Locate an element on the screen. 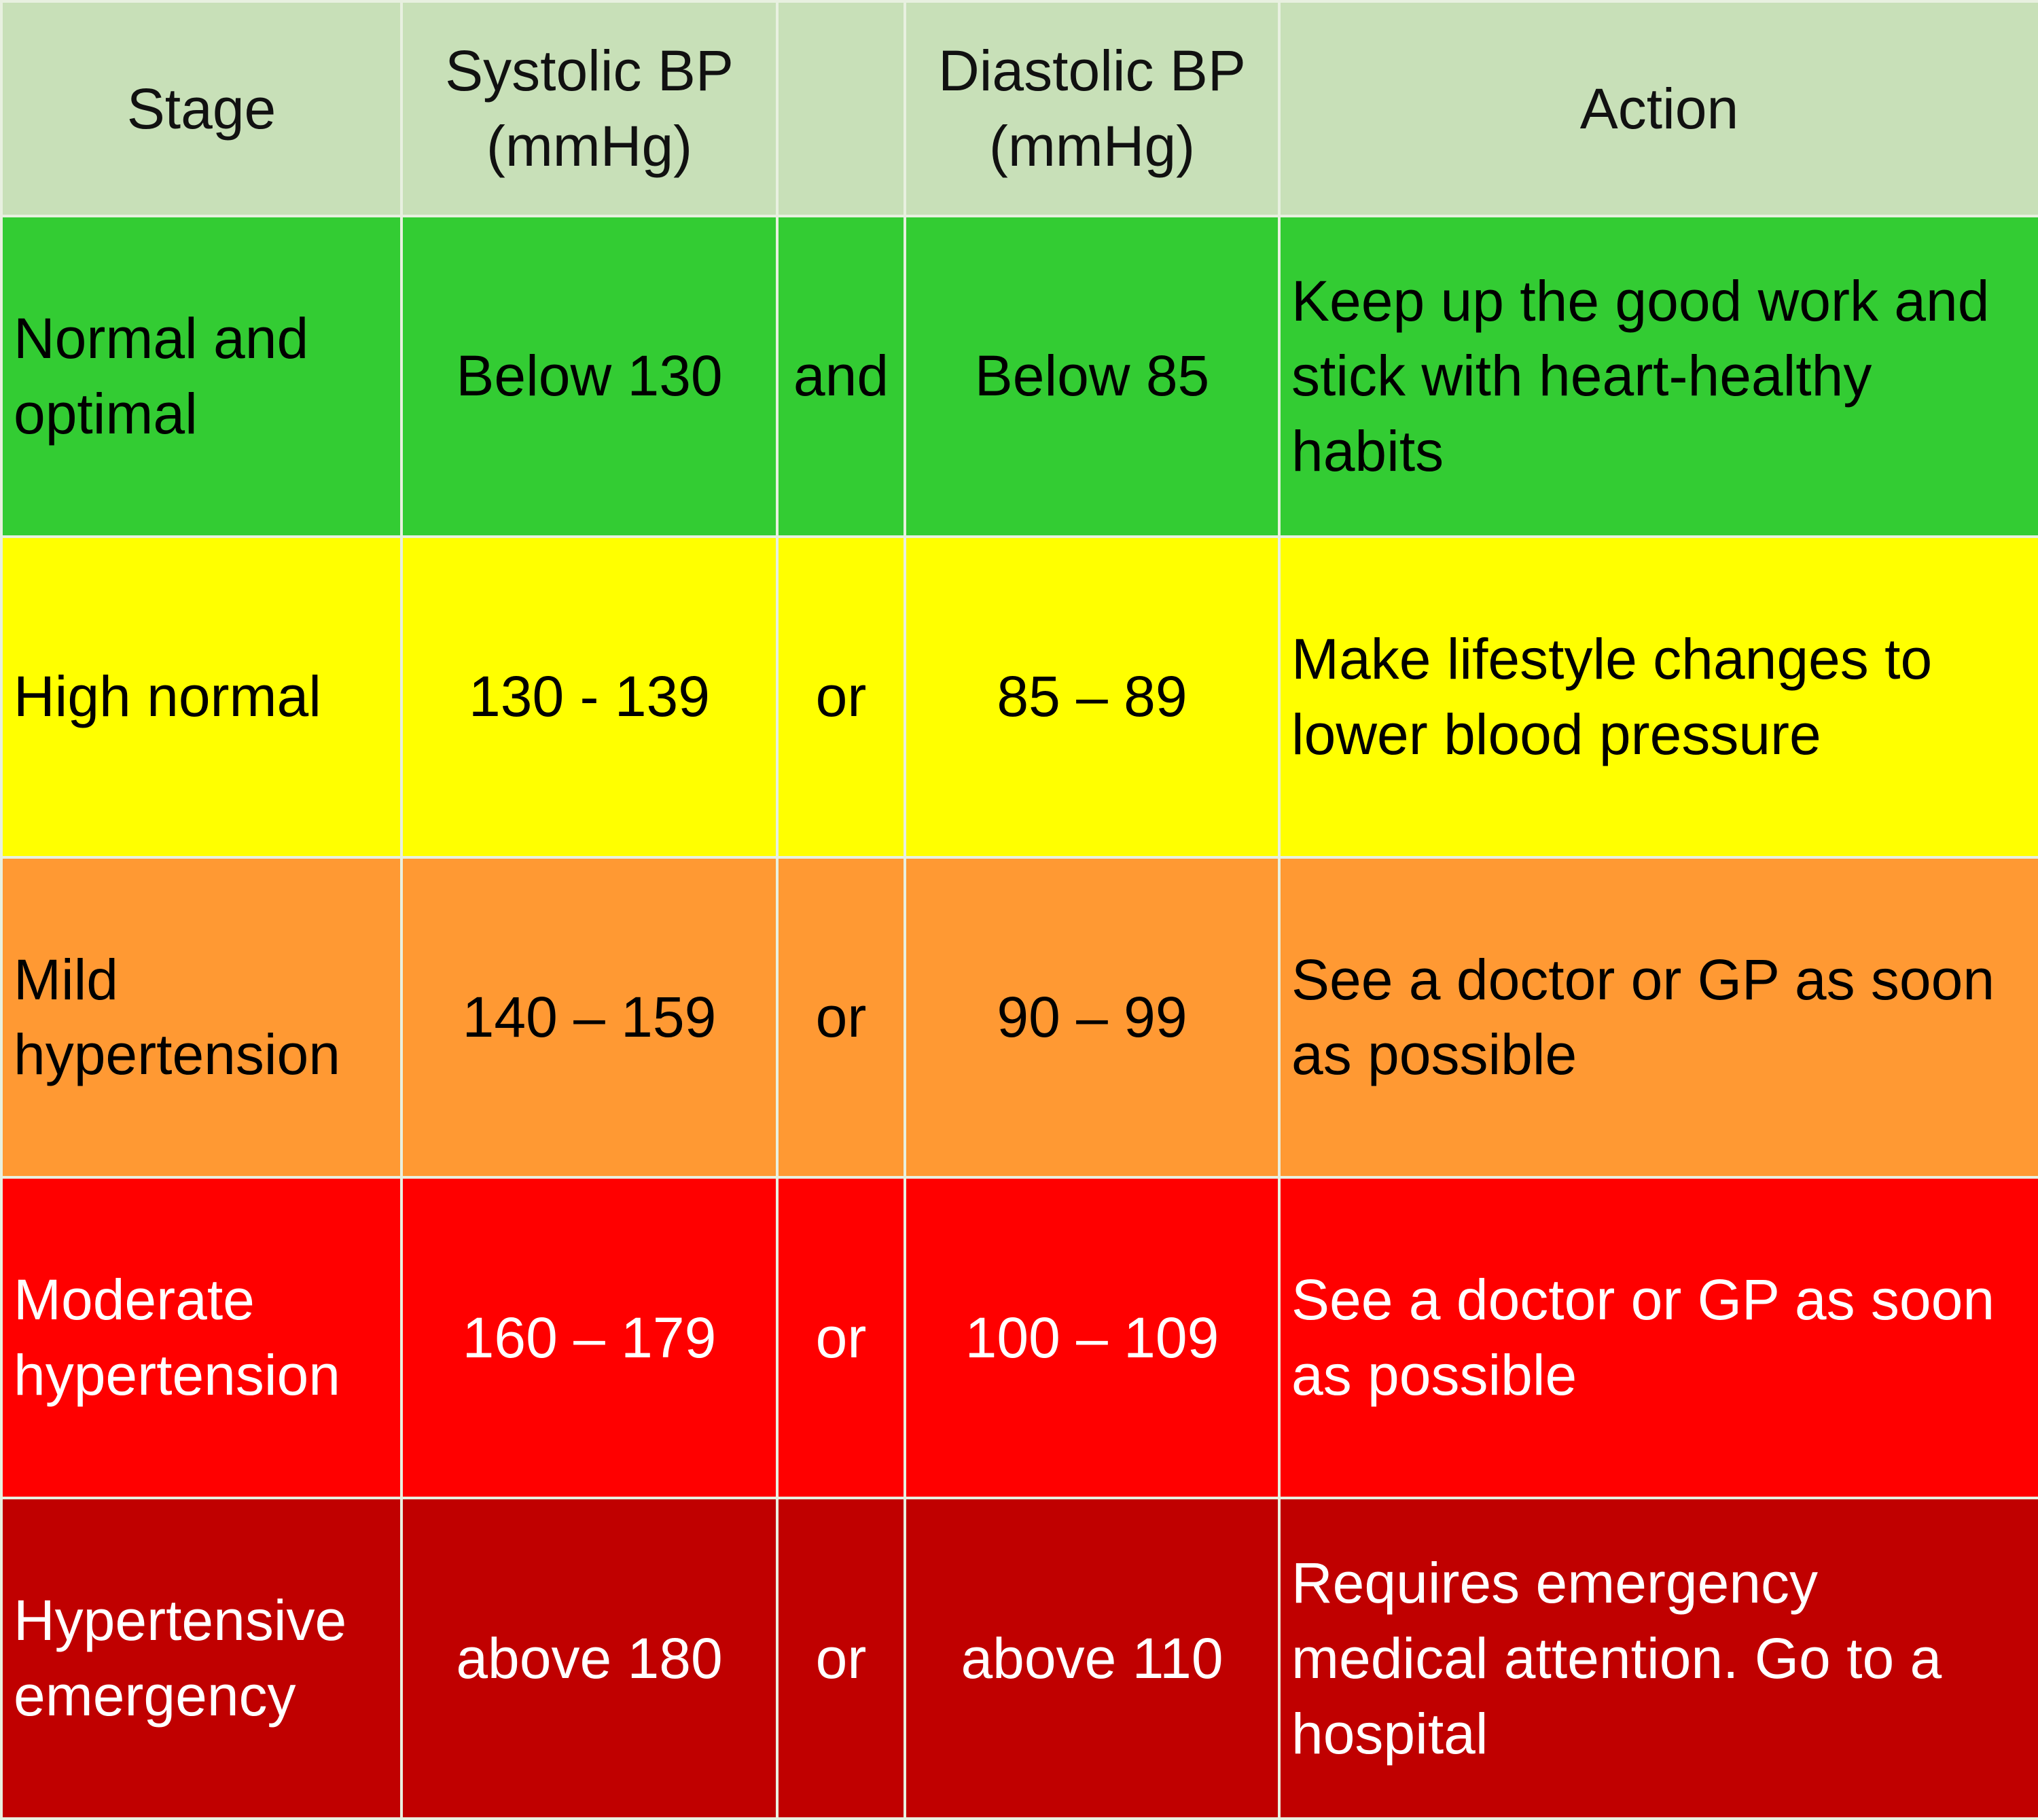 The height and width of the screenshot is (1820, 2038). table-cell: 100 – 109 is located at coordinates (1092, 1338).